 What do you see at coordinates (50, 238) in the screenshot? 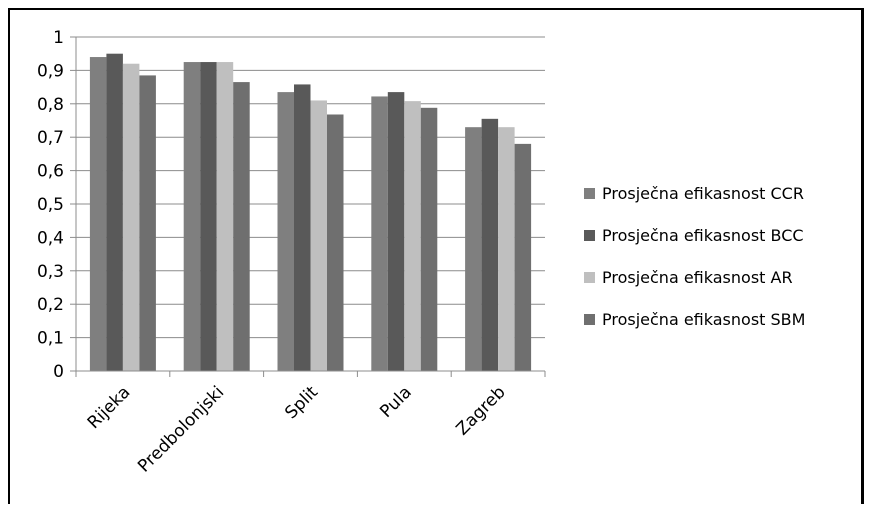
I see `y-tick-label: 0,4` at bounding box center [50, 238].